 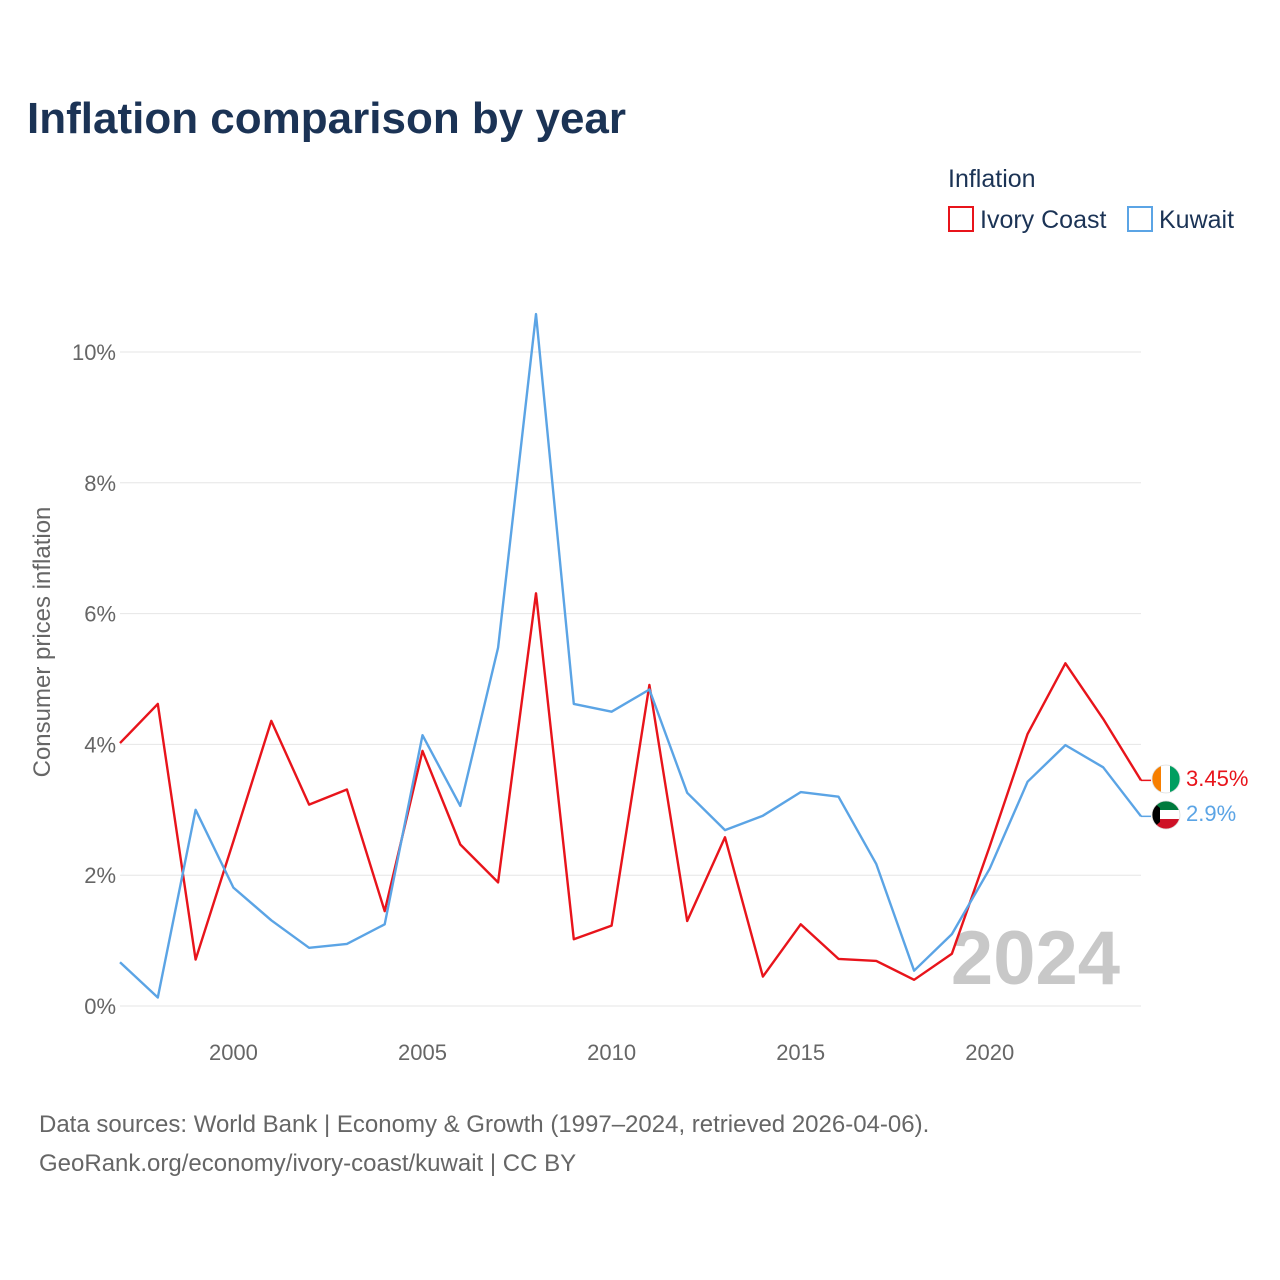 I want to click on point-ivory-coast-2021, so click(x=1028, y=734).